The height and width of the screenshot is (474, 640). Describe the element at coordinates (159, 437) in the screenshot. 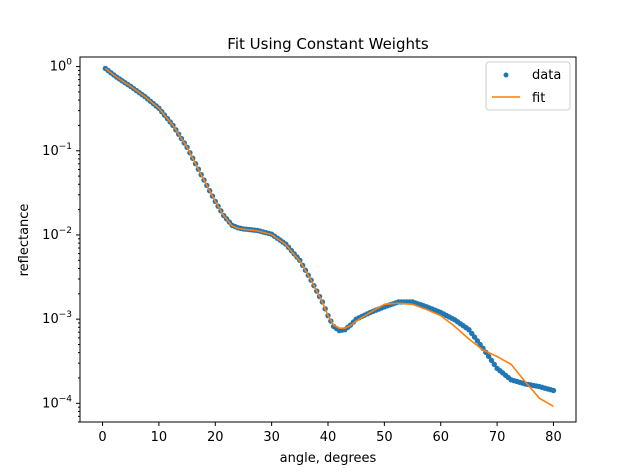

I see `x-tick-label: 10` at that location.